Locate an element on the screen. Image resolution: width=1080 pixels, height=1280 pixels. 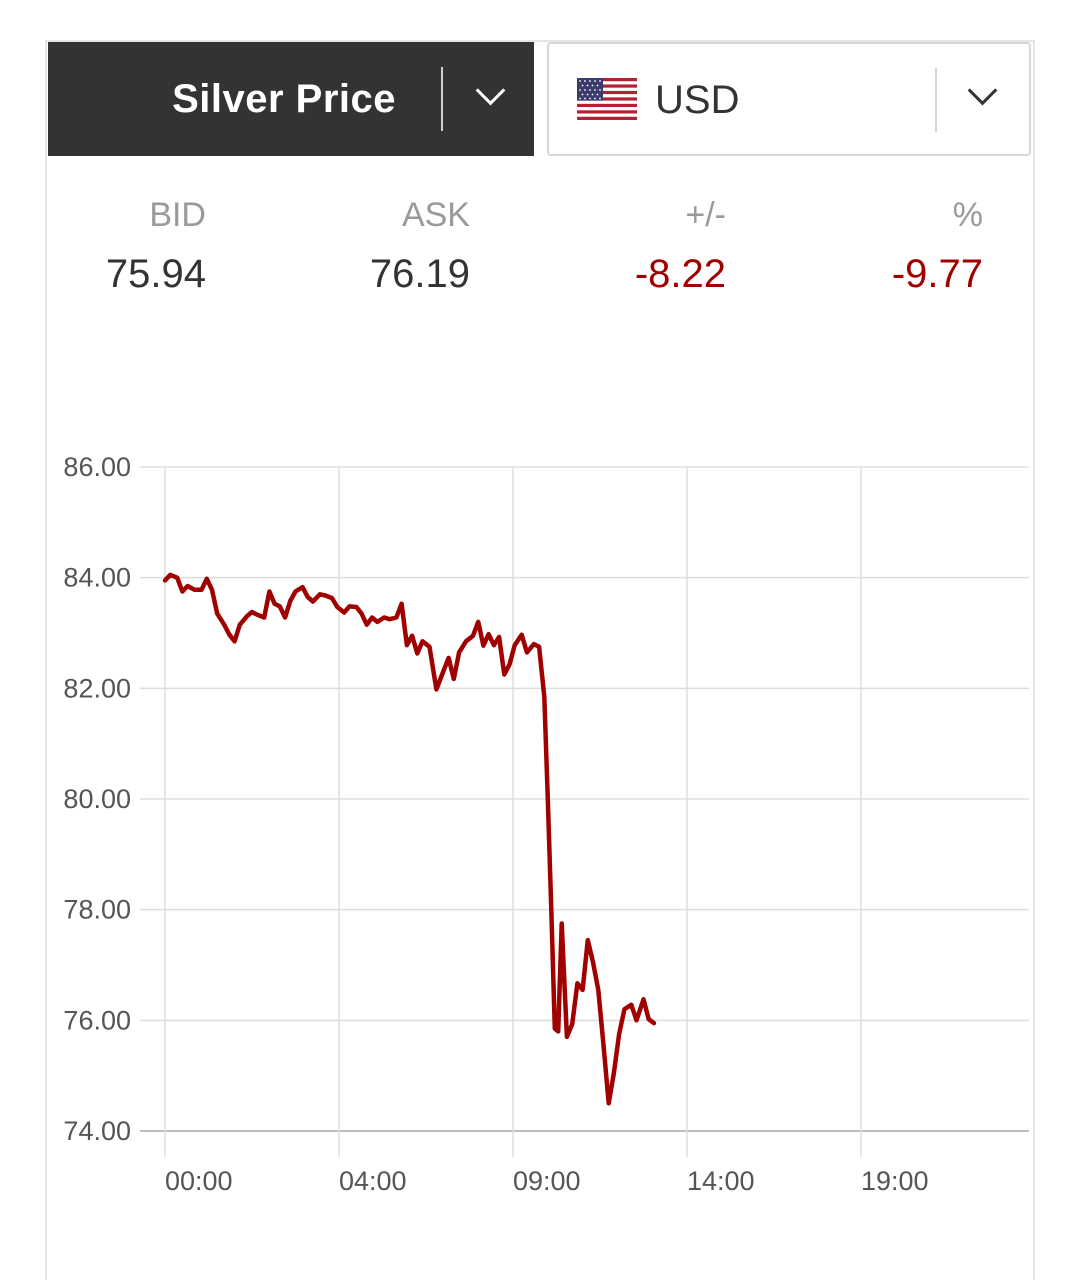
change-quote: +/- -8.22 is located at coordinates (646, 247).